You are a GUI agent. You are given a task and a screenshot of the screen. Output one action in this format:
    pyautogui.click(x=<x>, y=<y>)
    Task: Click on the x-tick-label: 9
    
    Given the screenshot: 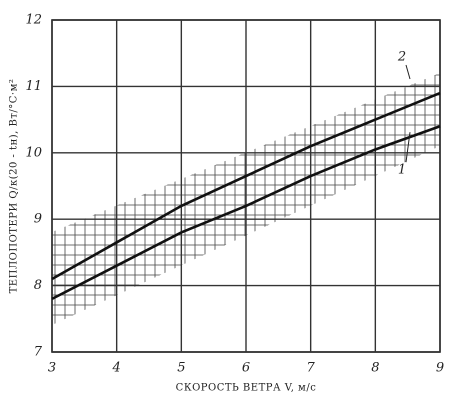 What is the action you would take?
    pyautogui.click(x=440, y=368)
    